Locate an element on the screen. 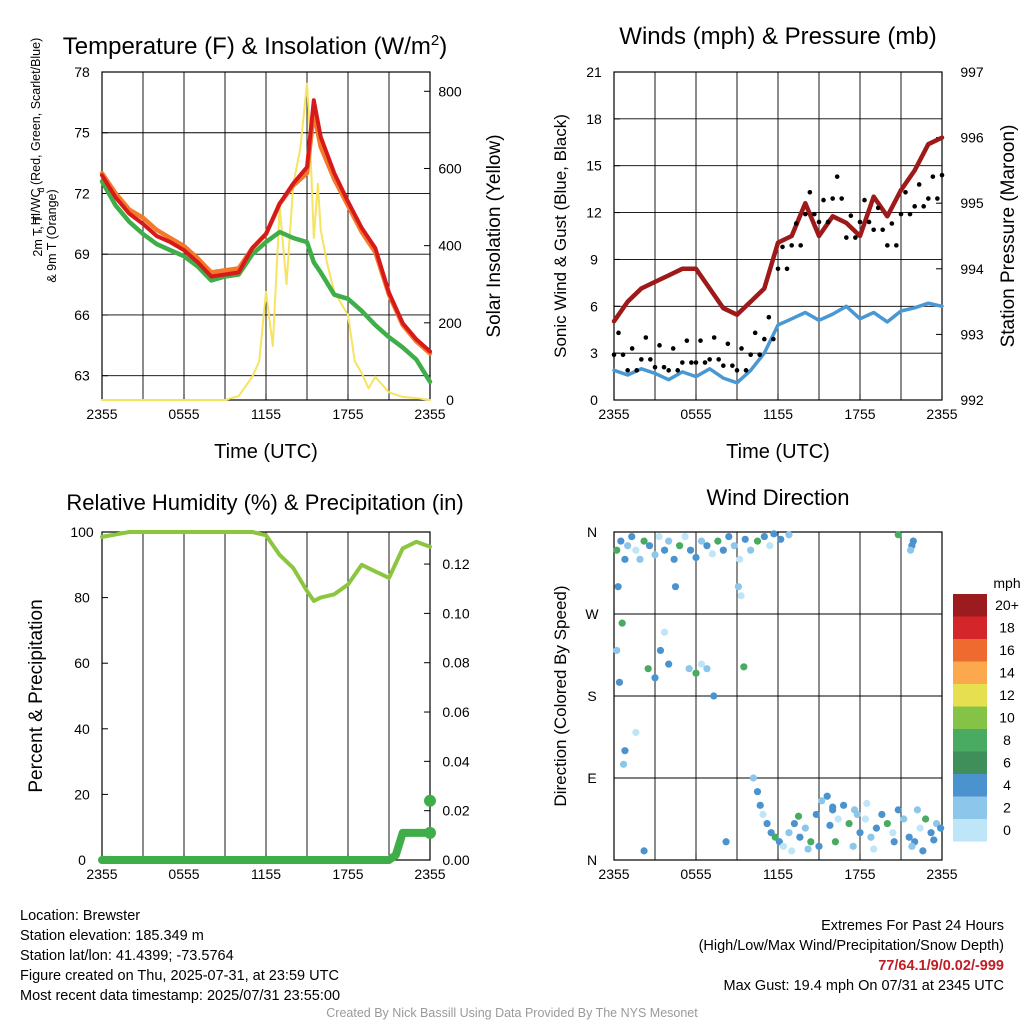 The height and width of the screenshot is (1024, 1024). chart-title-direction: Wind Direction is located at coordinates (777, 497).